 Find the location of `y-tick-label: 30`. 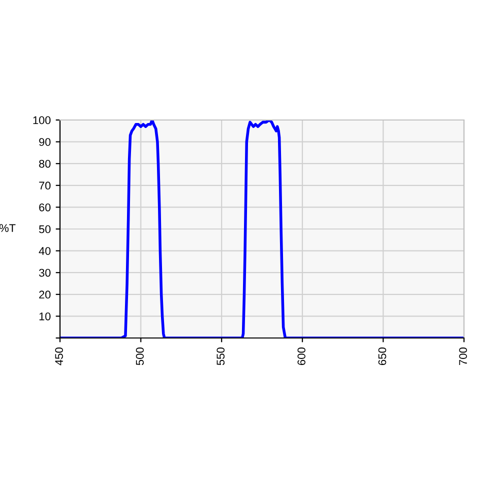

y-tick-label: 30 is located at coordinates (45, 272).